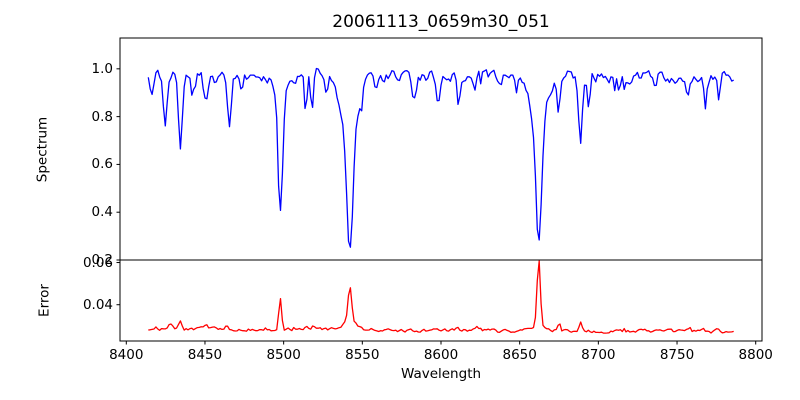  I want to click on error-y-tick-label: 0.06, so click(97, 262).